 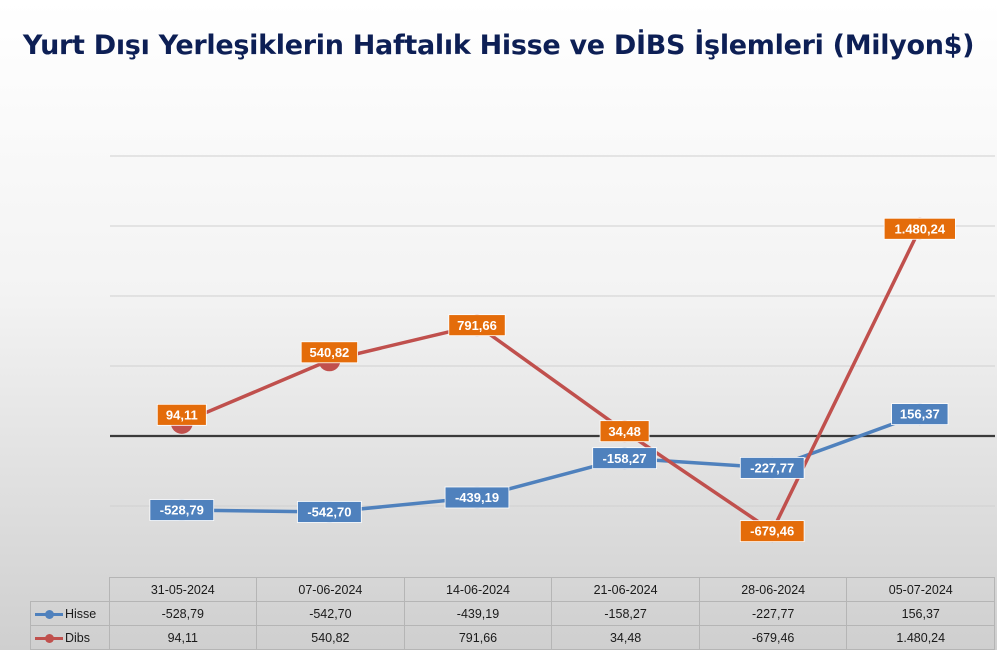 I want to click on table-cell: -227,77, so click(x=773, y=613).